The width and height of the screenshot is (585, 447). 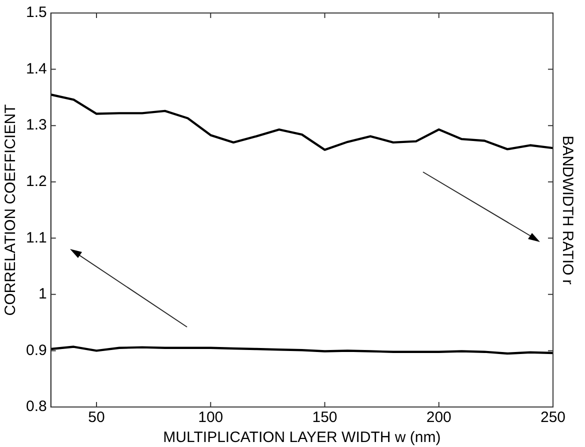 I want to click on y-tick-label: 1.2, so click(x=36, y=181).